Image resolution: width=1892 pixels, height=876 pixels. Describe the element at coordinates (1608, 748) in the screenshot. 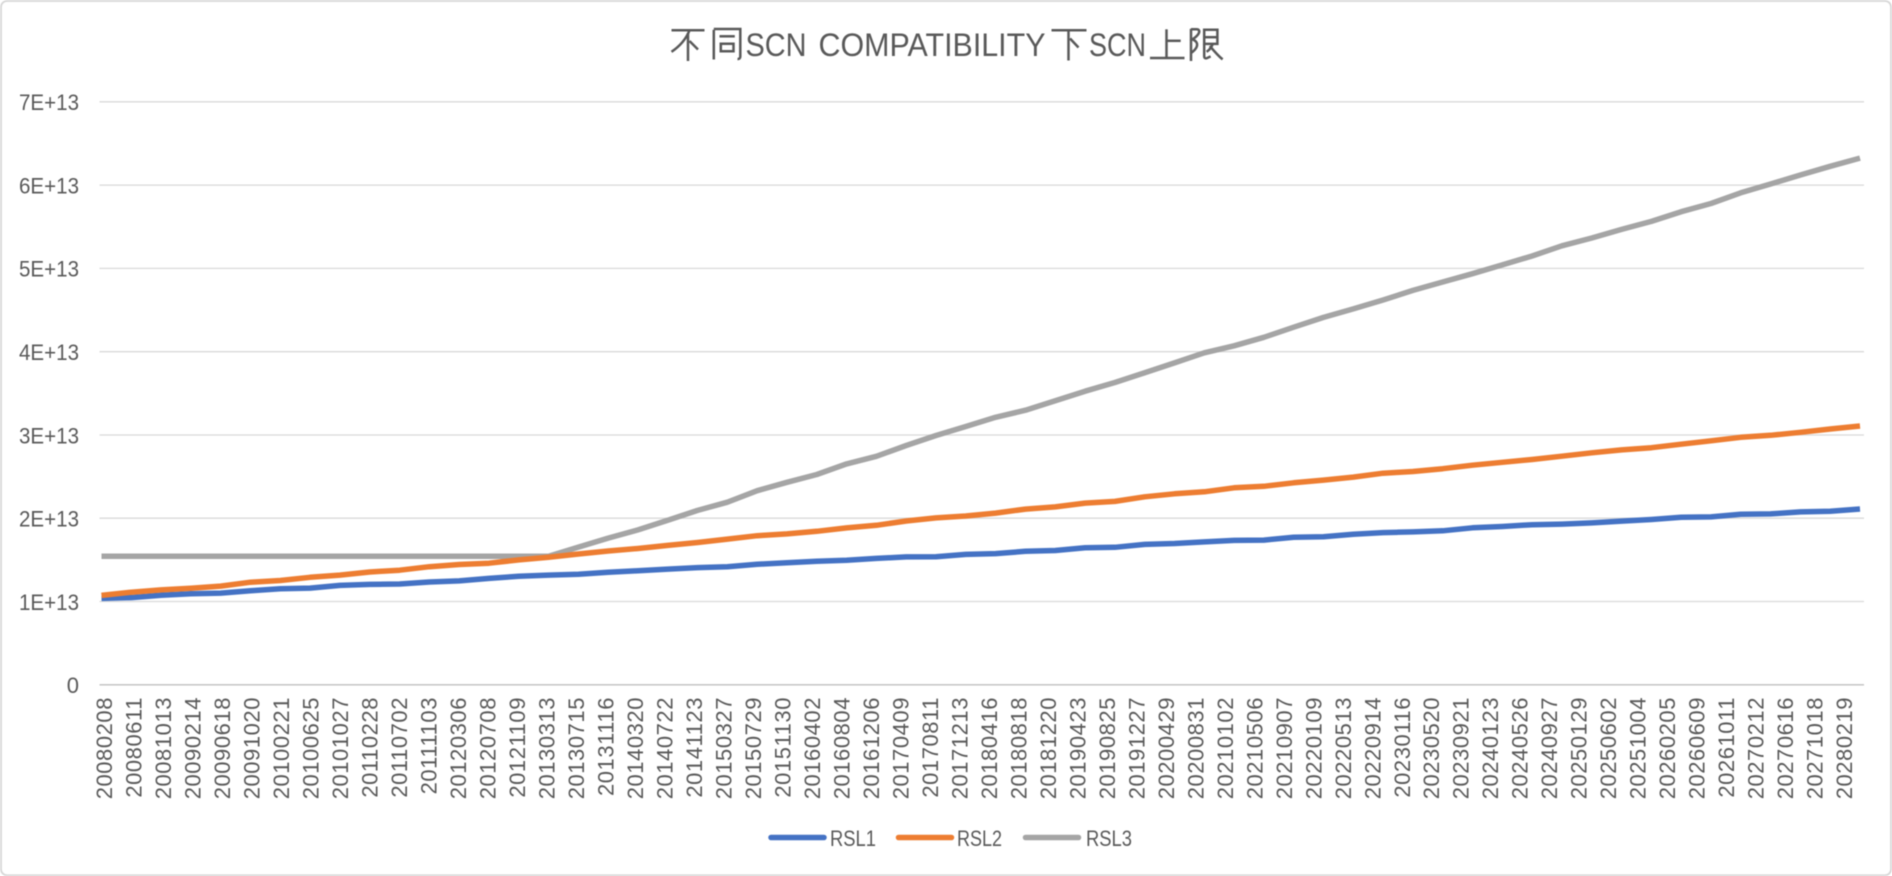

I see `svg-text: 20250602` at that location.